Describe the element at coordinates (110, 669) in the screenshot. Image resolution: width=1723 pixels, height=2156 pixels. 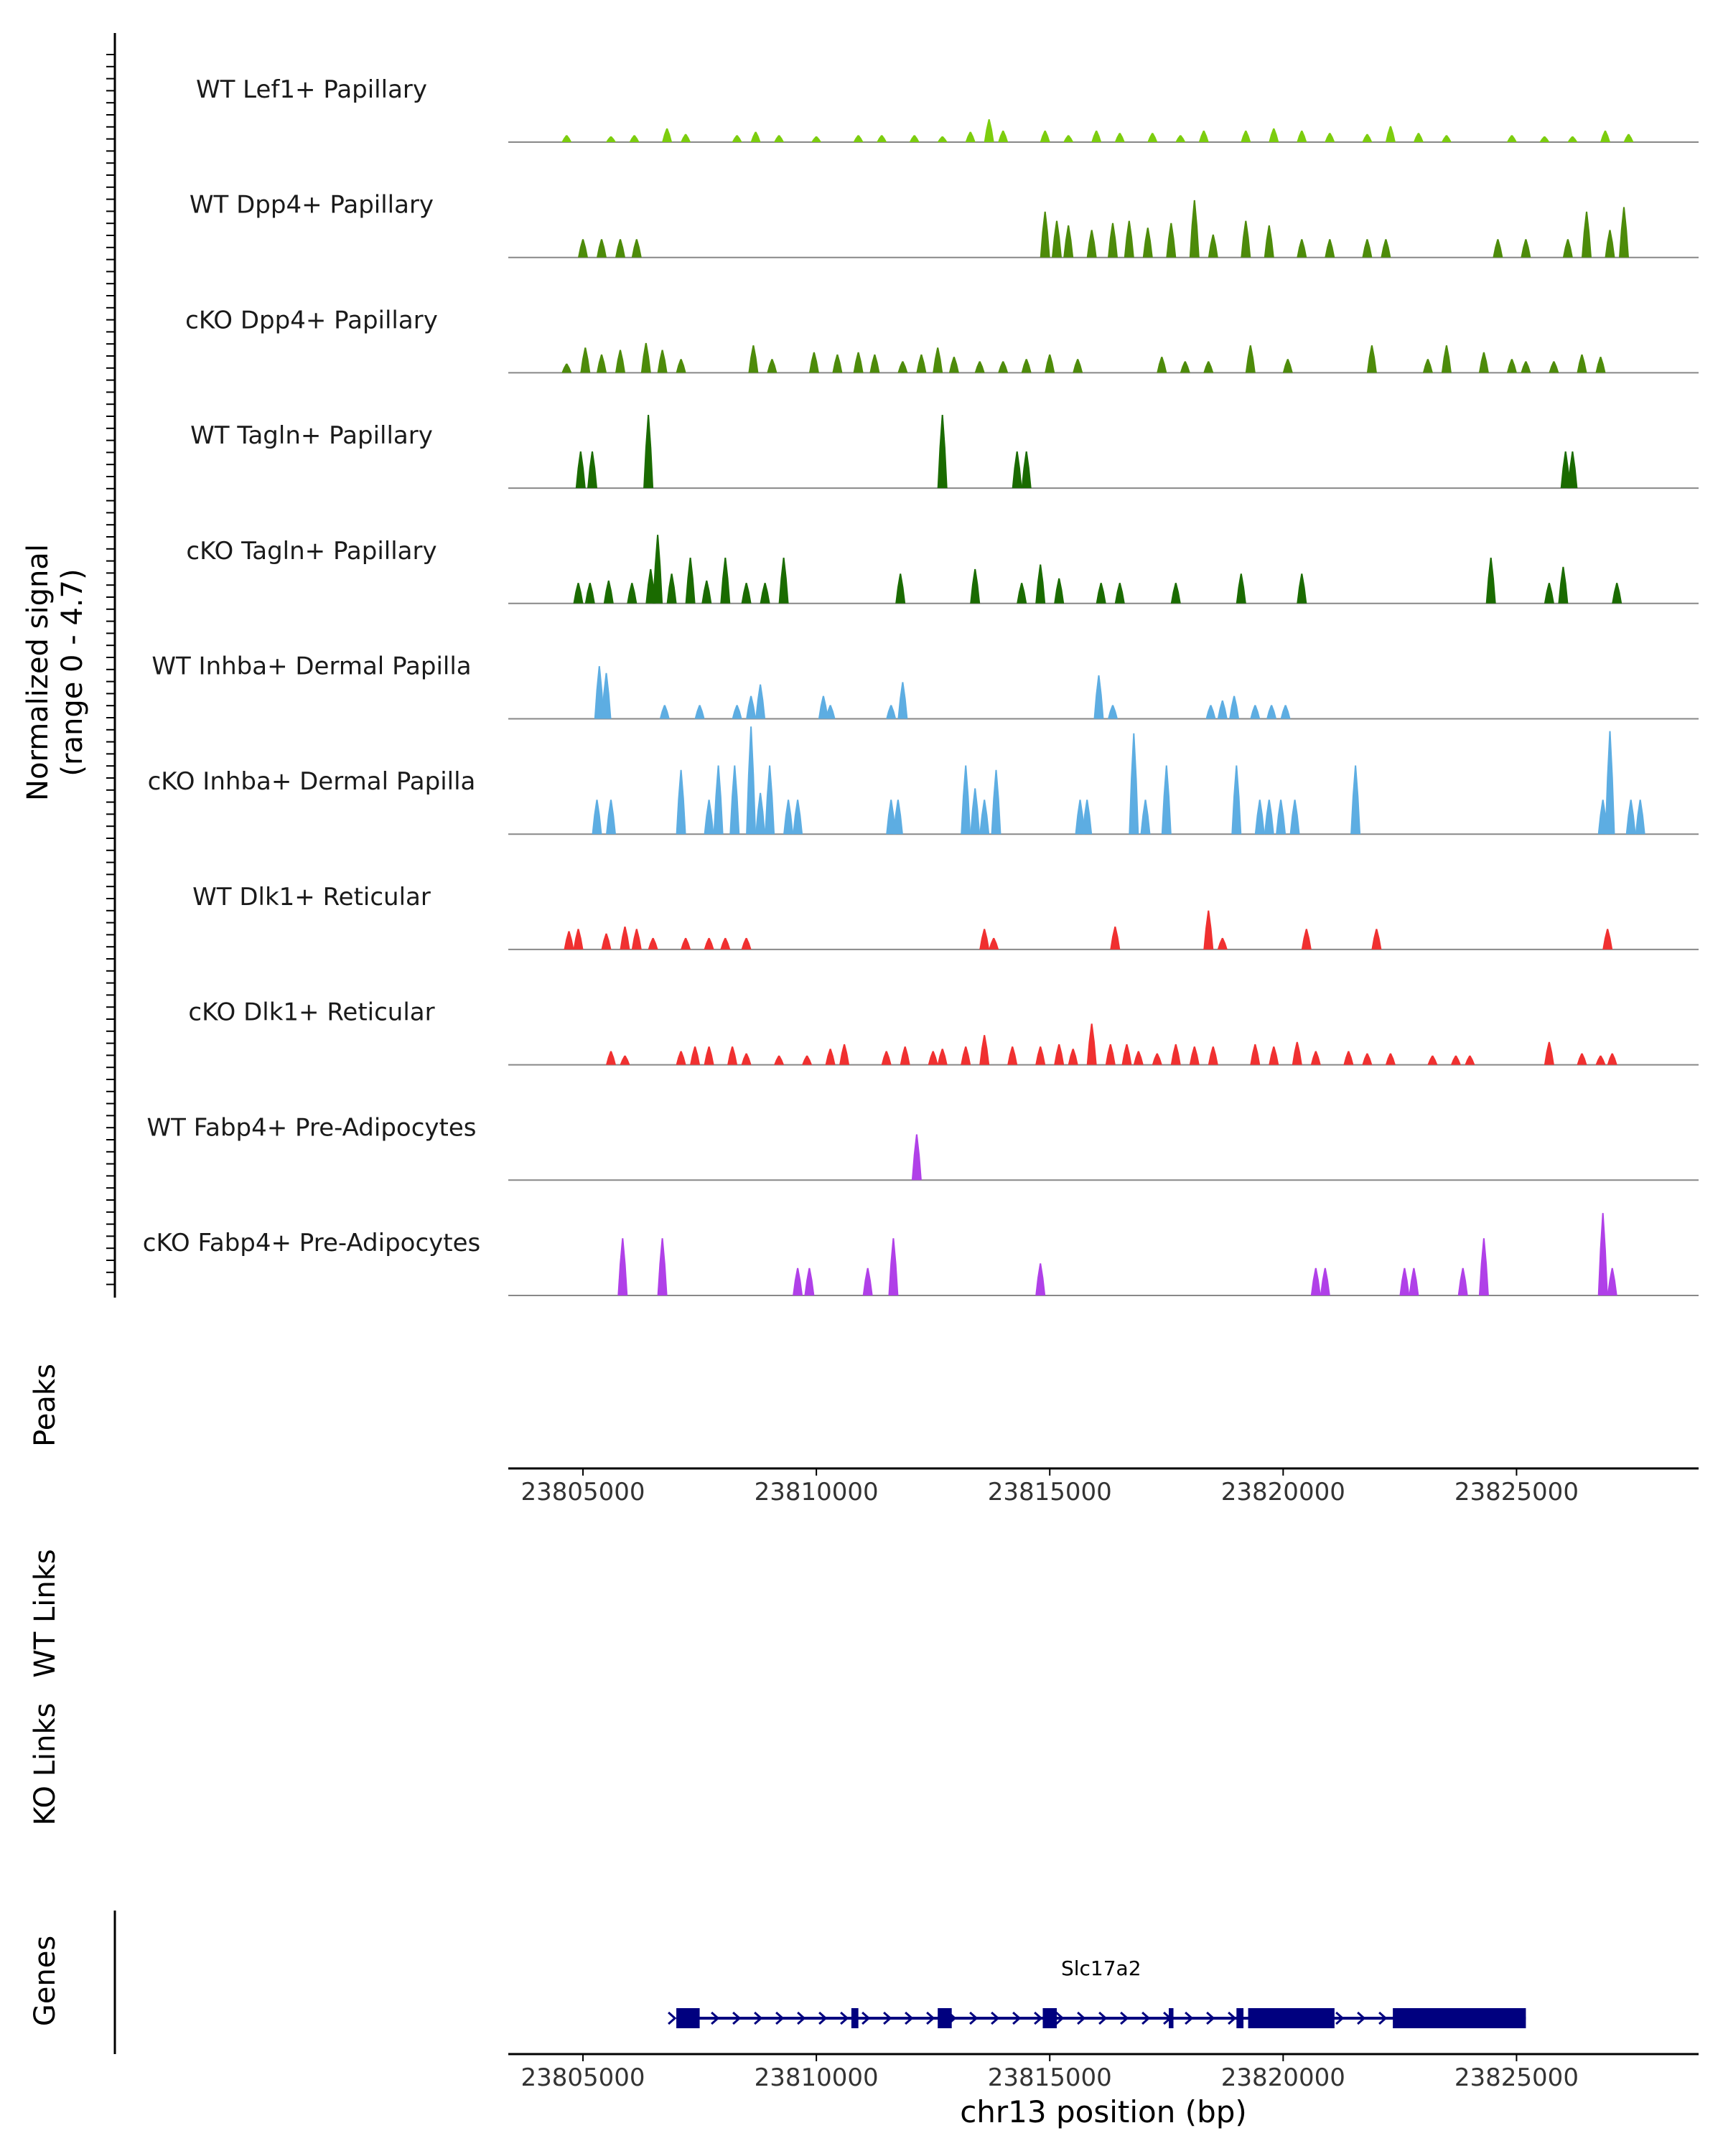
I see `y-axis-ticks` at that location.